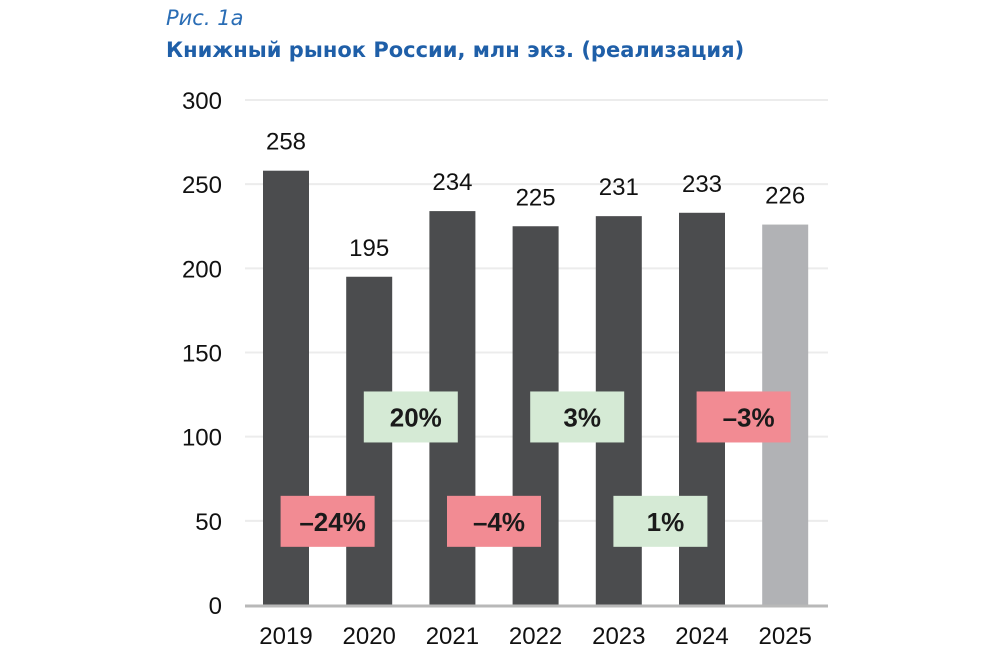 This screenshot has height=667, width=1000. I want to click on x-tick-label: 2019, so click(285, 636).